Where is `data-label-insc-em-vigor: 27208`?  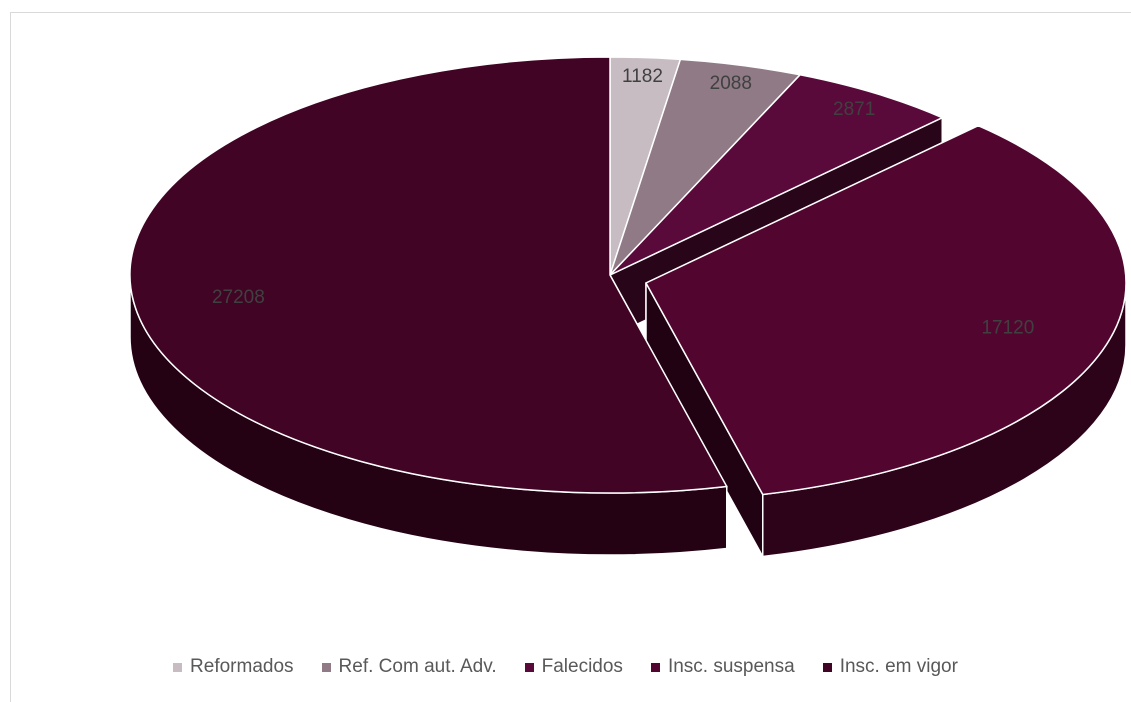 data-label-insc-em-vigor: 27208 is located at coordinates (238, 297).